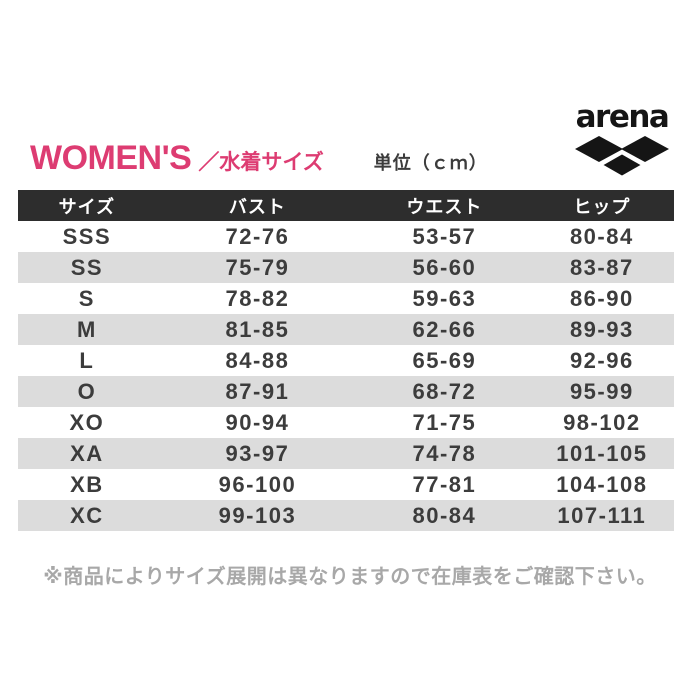 The image size is (700, 700). Describe the element at coordinates (602, 515) in the screenshot. I see `cell-hip: 107-111` at that location.